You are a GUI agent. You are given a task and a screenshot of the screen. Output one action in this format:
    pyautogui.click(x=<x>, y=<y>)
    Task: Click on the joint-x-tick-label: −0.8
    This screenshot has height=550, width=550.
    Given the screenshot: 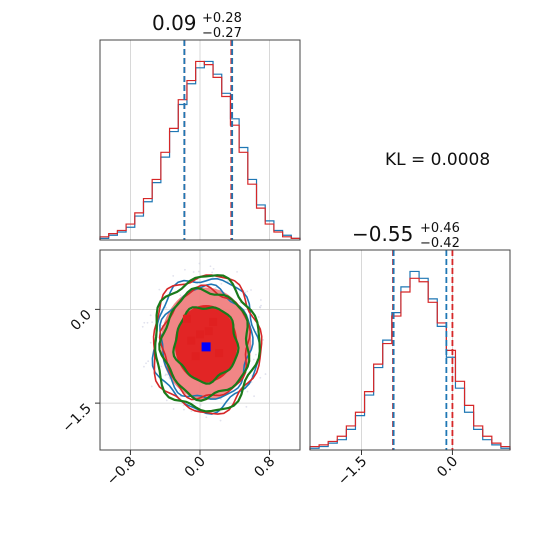 What is the action you would take?
    pyautogui.click(x=121, y=471)
    